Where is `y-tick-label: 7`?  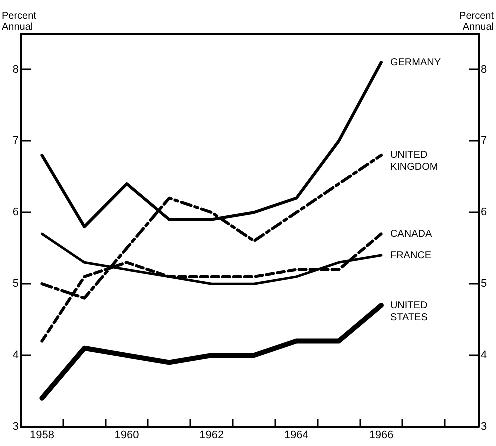
y-tick-label: 7 is located at coordinates (15, 141).